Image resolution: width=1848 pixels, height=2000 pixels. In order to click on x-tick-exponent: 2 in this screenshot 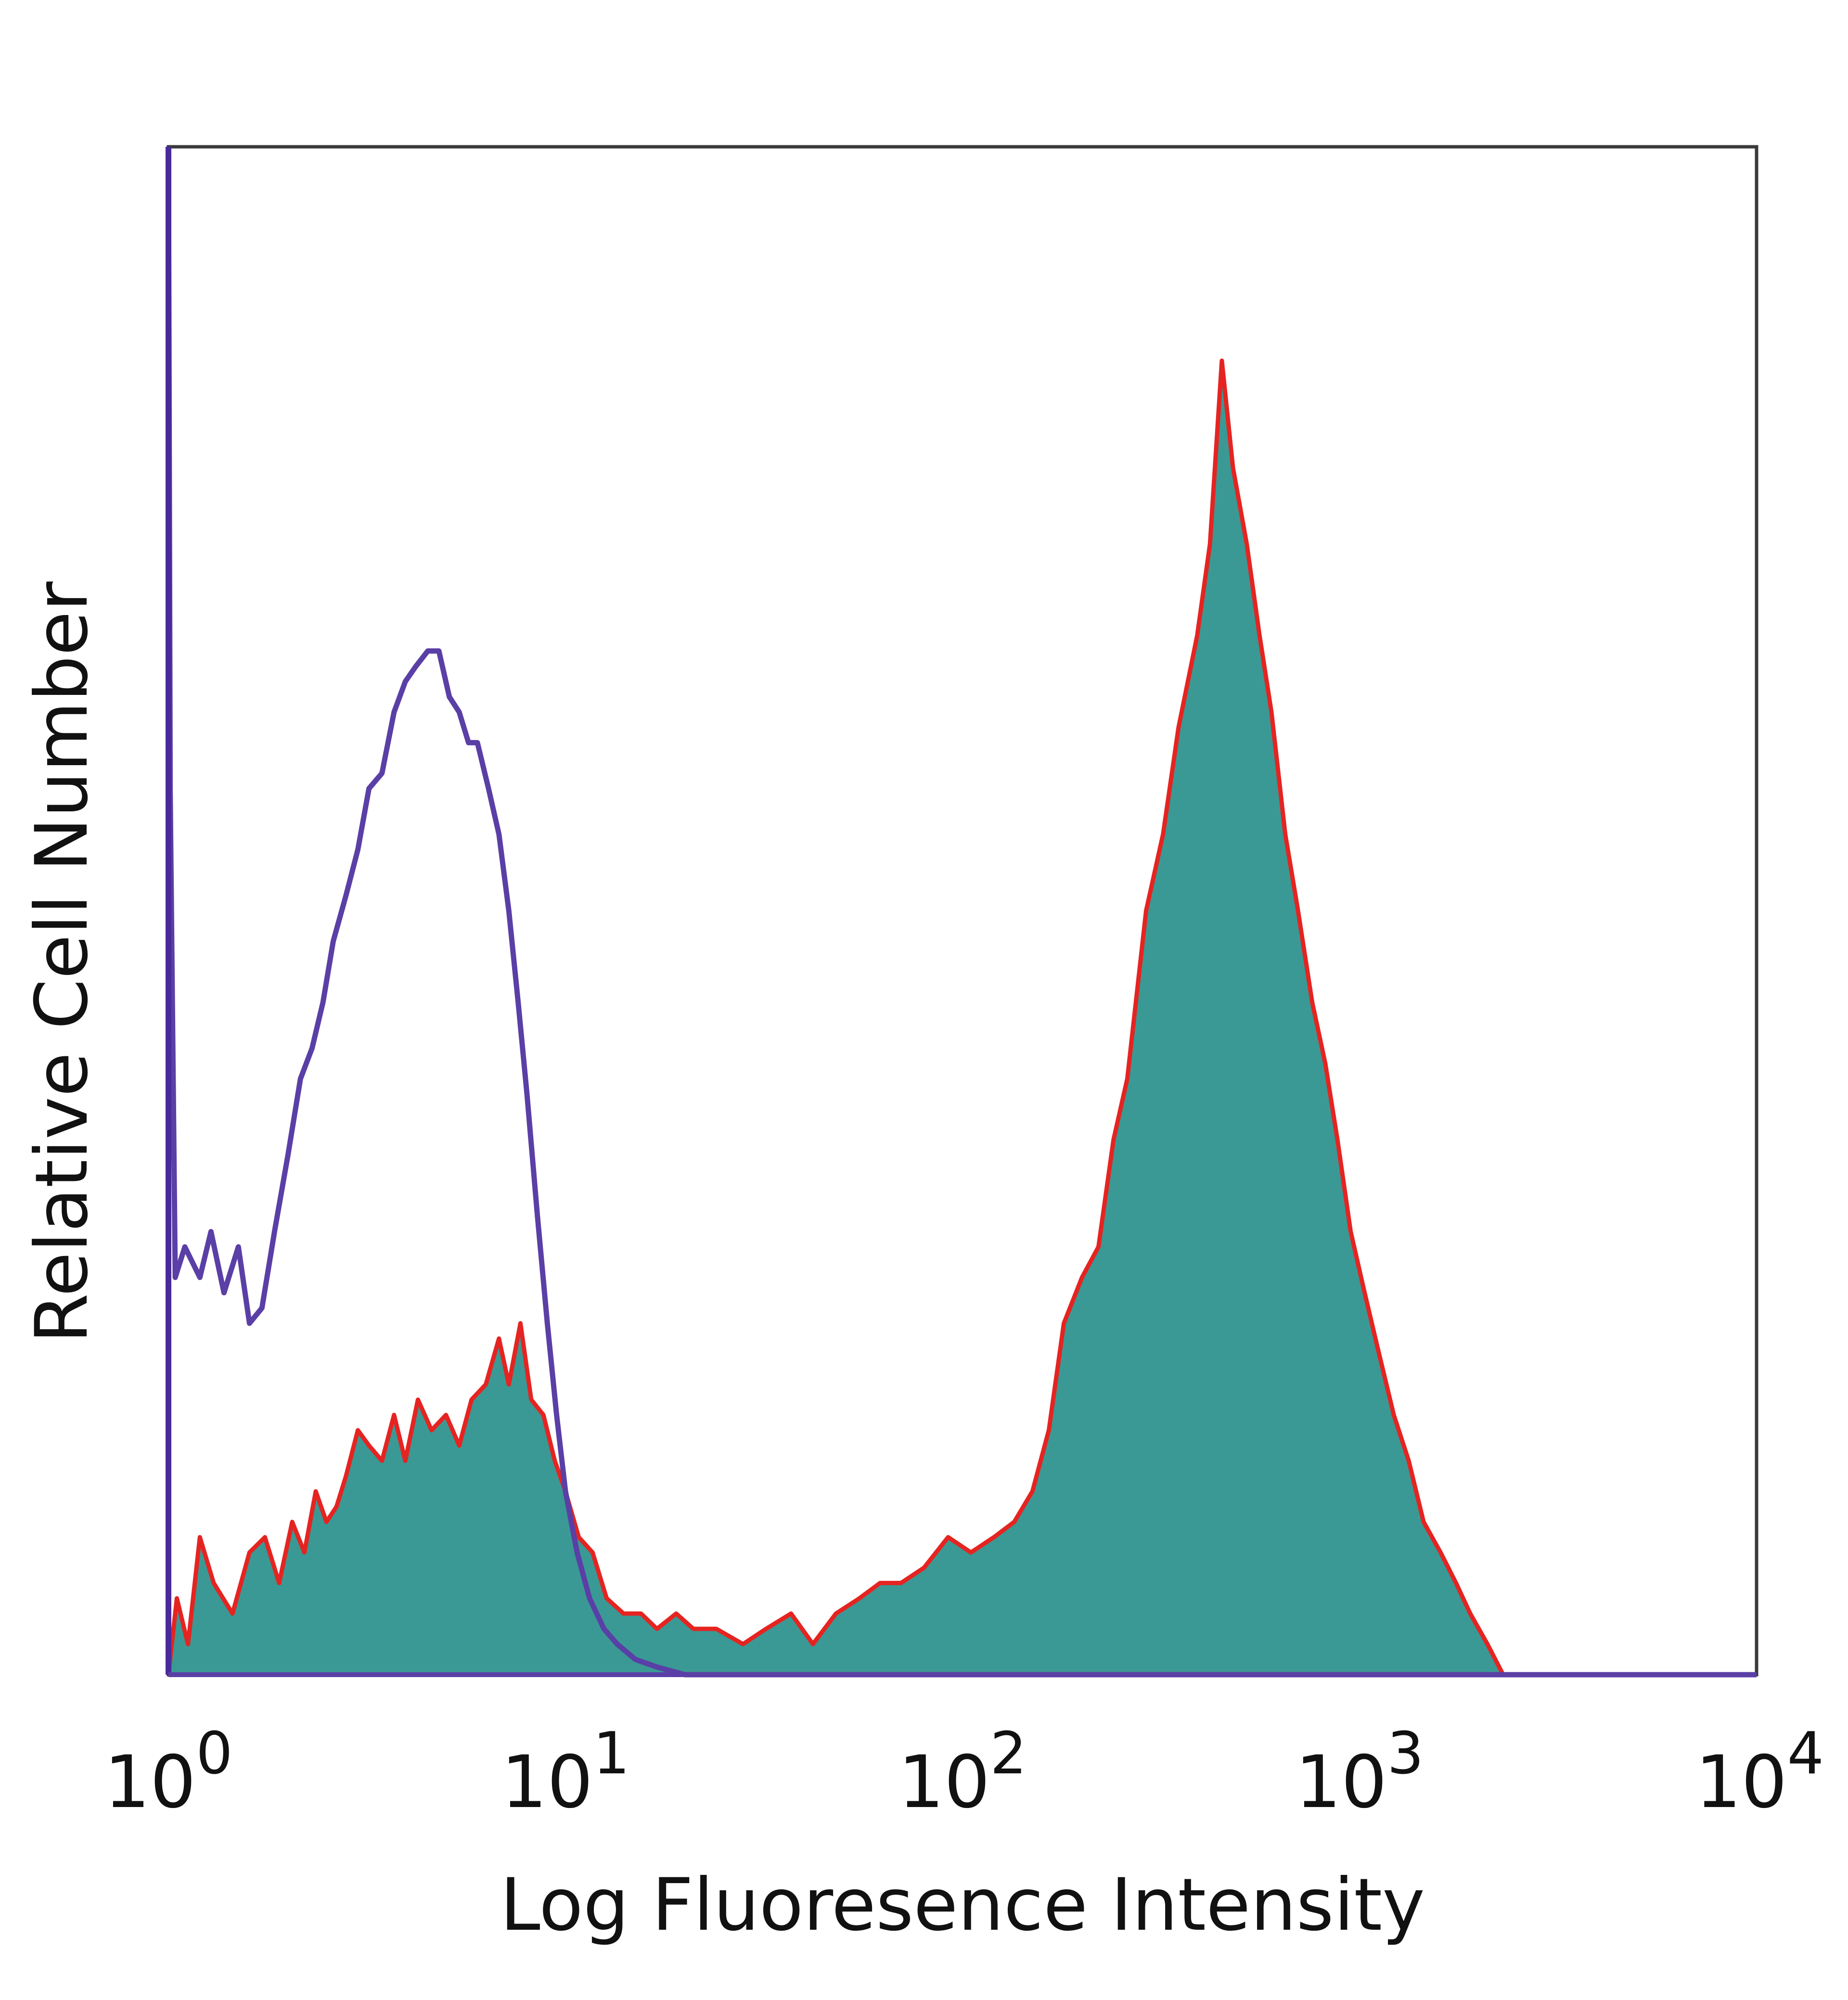, I will do `click(1008, 1753)`.